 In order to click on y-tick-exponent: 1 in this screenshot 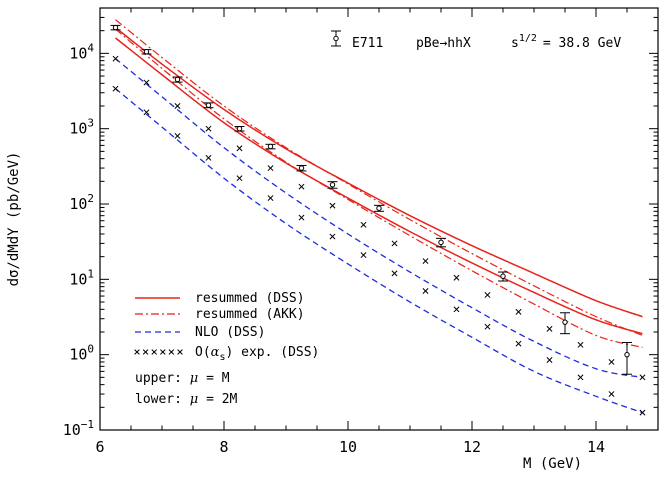, I will do `click(90, 273)`.